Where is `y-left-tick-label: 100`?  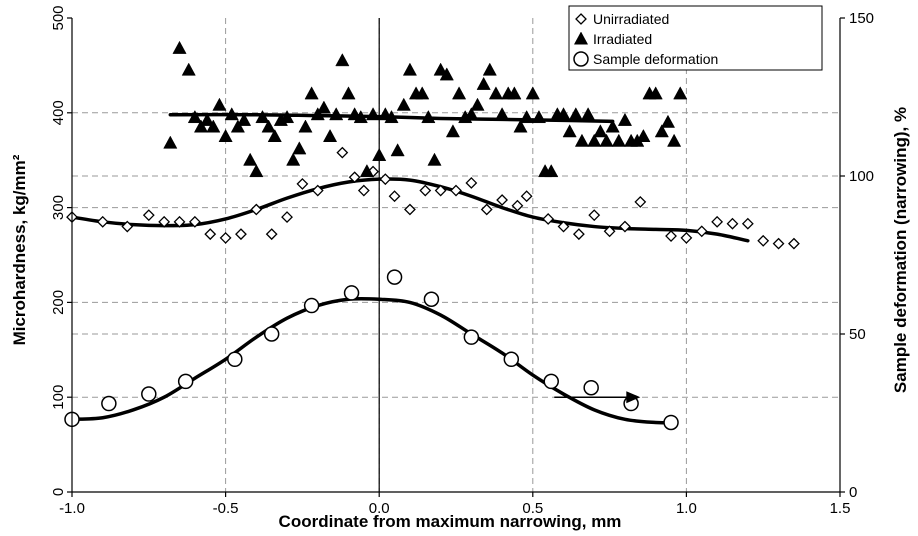
y-left-tick-label: 100 is located at coordinates (58, 397).